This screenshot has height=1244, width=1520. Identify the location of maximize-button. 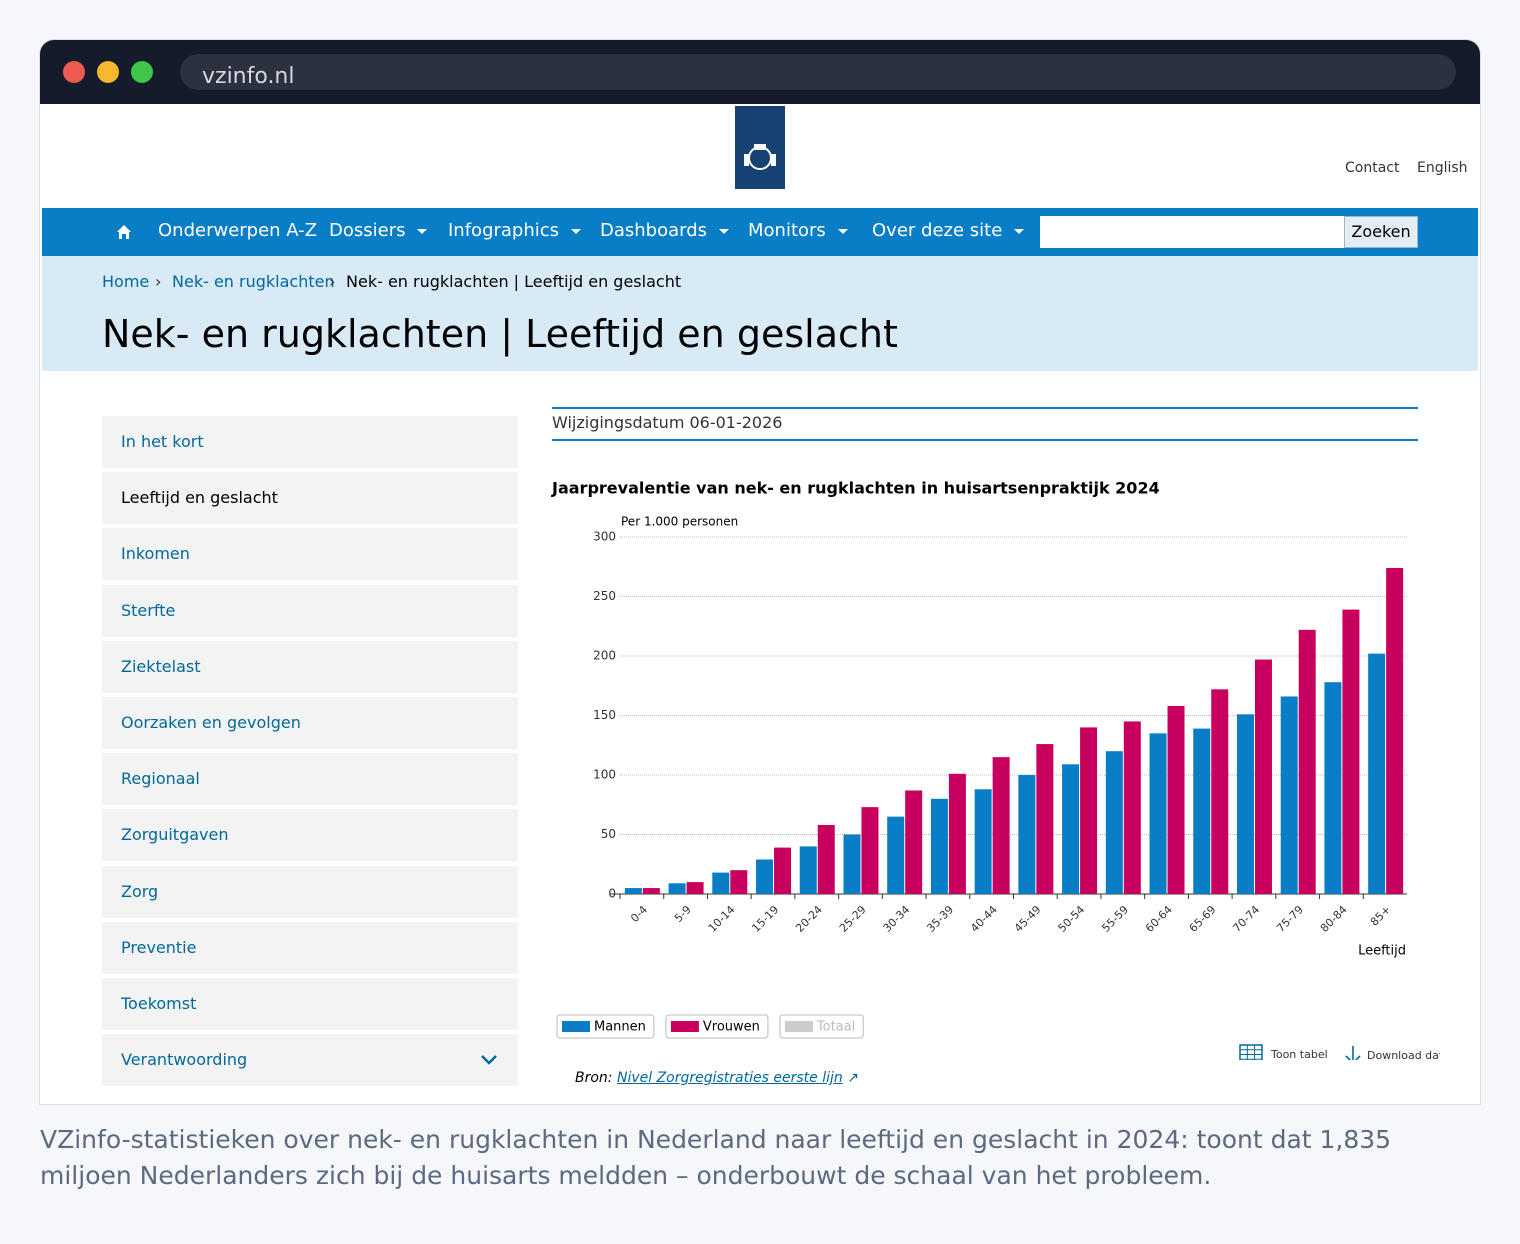
(142, 72).